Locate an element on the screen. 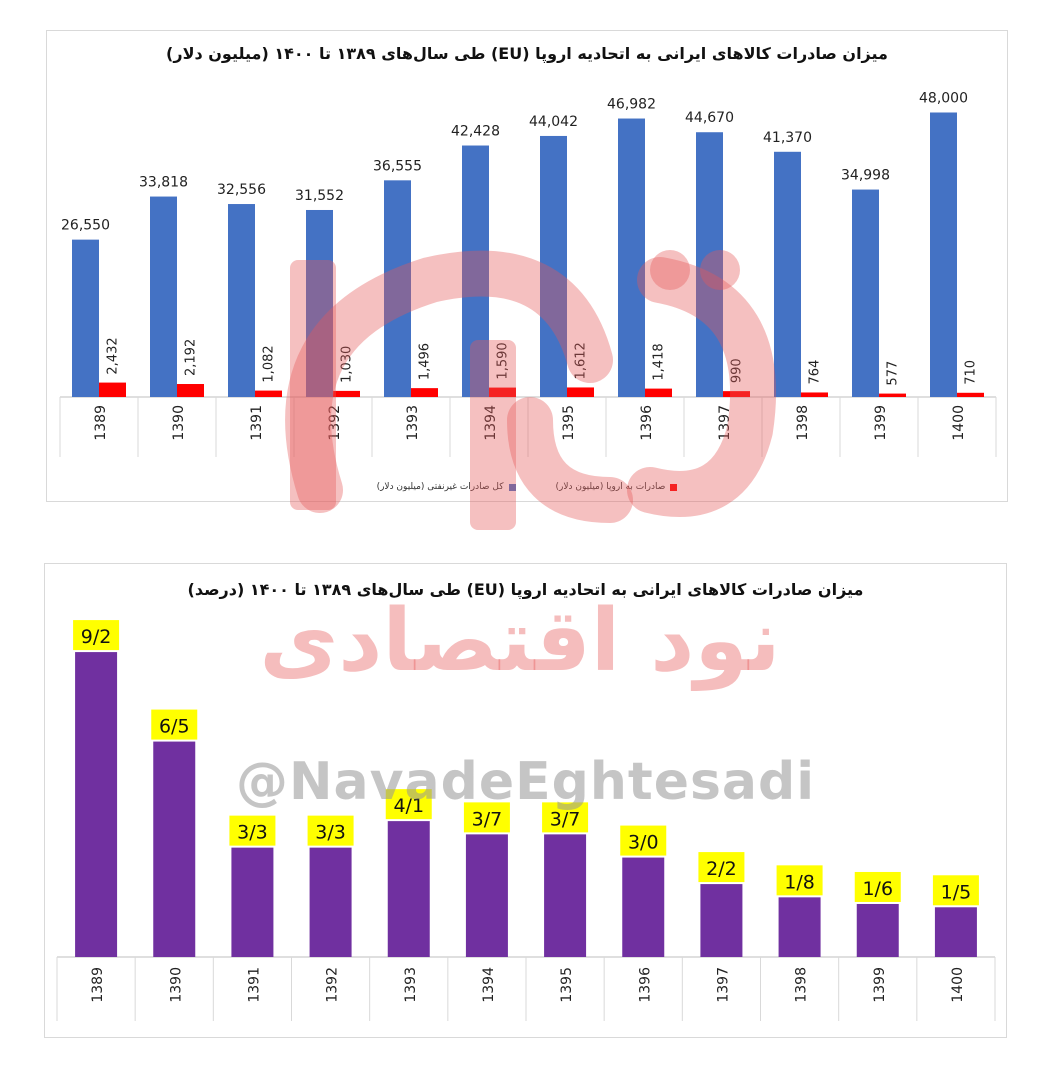 This screenshot has width=1052, height=1080. data-label-percent: 1/8 is located at coordinates (799, 882).